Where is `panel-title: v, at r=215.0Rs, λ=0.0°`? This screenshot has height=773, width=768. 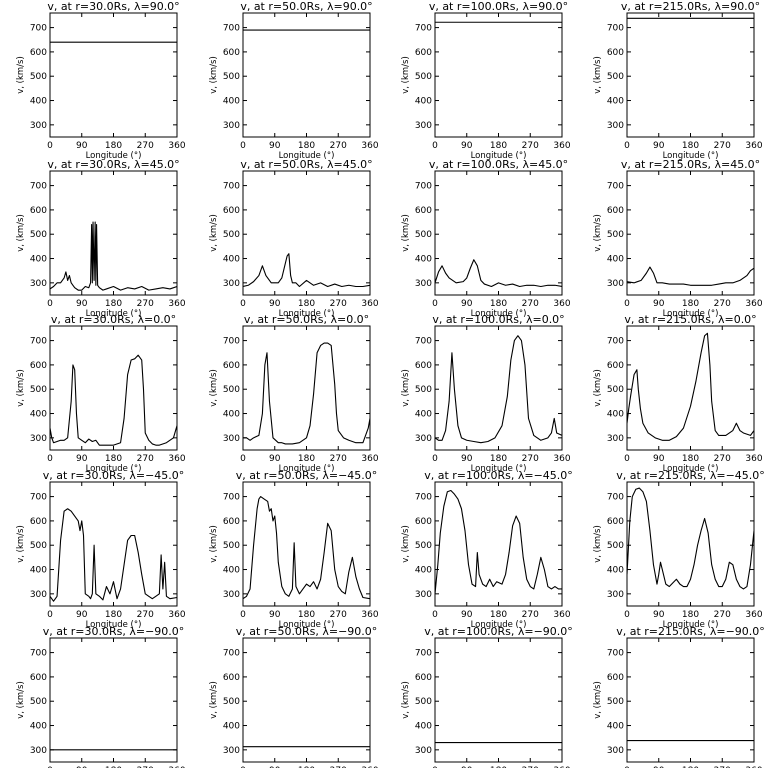 panel-title: v, at r=215.0Rs, λ=0.0° is located at coordinates (690, 319).